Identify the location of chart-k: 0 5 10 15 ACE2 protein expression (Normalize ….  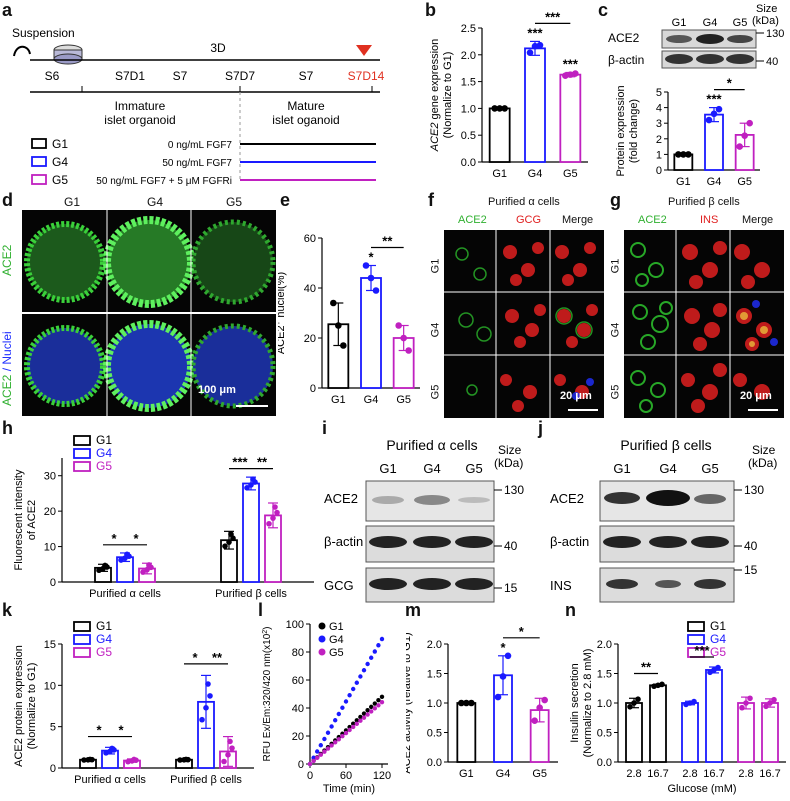
(133, 702).